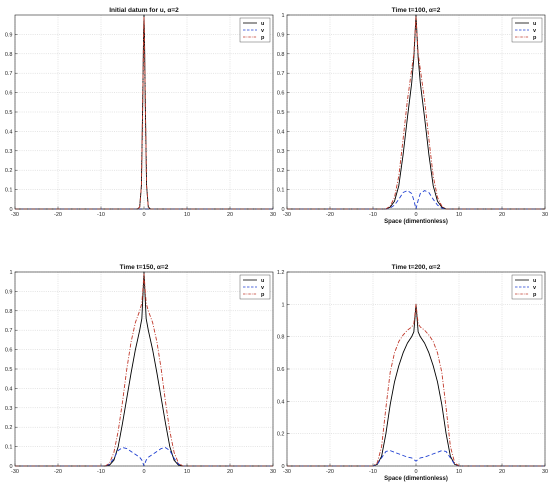  What do you see at coordinates (416, 458) in the screenshot?
I see `series-line-v` at bounding box center [416, 458].